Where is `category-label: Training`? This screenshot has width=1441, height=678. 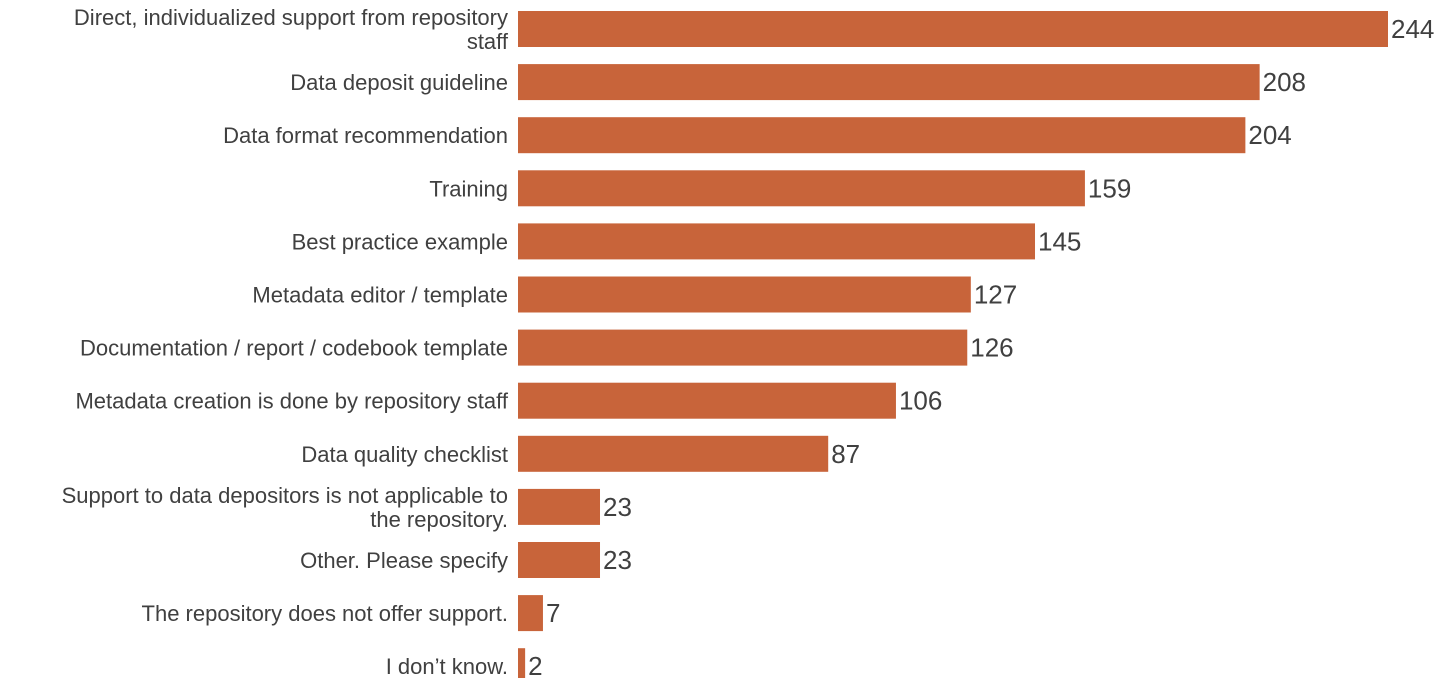 category-label: Training is located at coordinates (468, 188).